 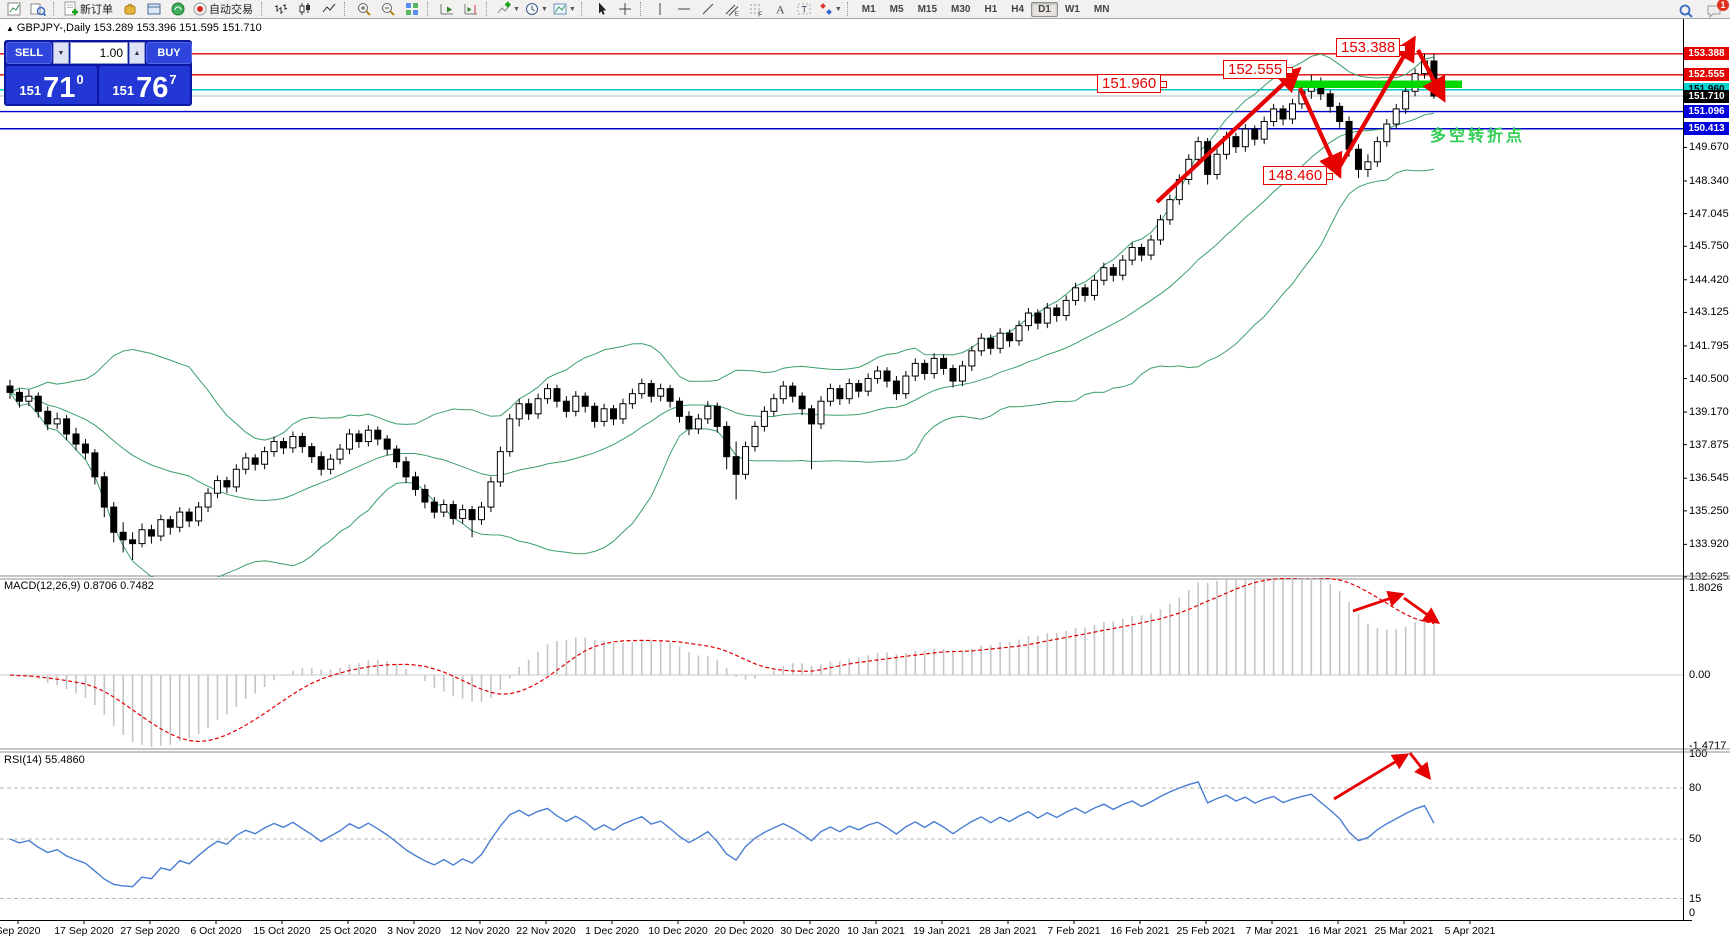 I want to click on timeframe-m30-button: M30, so click(x=961, y=9).